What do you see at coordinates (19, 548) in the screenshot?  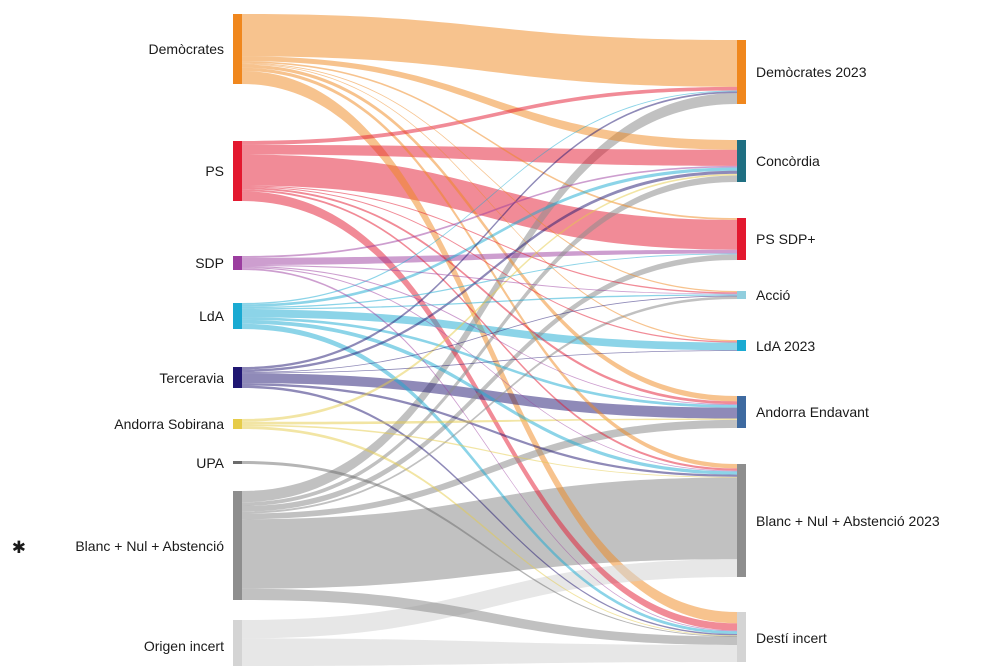 I see `asterisk-marker: ✱` at bounding box center [19, 548].